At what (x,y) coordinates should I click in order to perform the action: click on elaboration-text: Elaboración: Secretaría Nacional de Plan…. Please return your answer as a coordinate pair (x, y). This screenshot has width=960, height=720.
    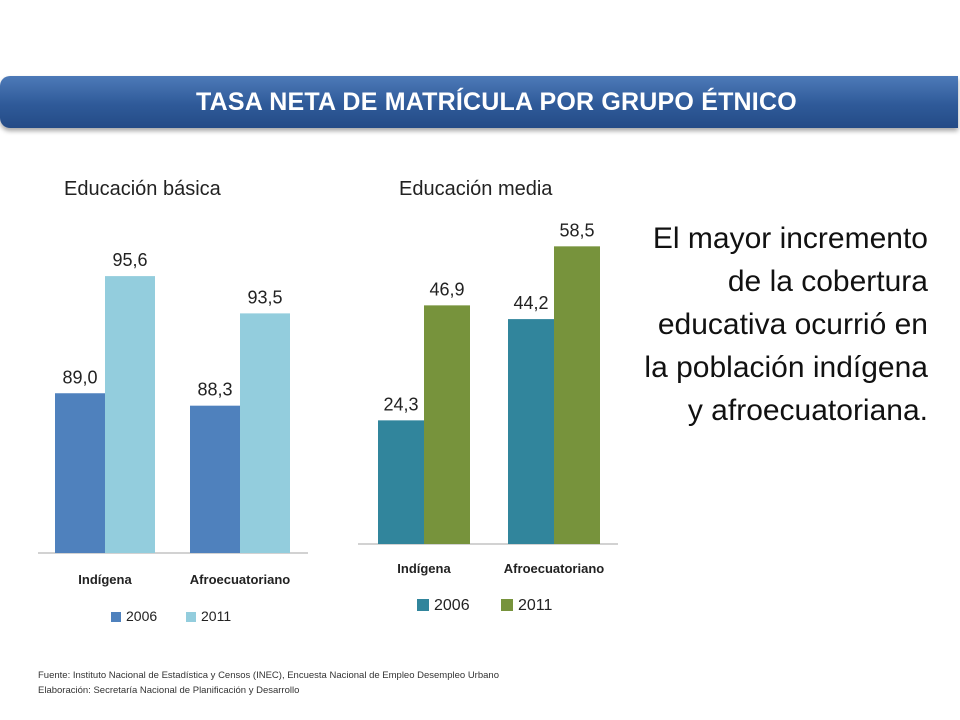
    Looking at the image, I should click on (169, 690).